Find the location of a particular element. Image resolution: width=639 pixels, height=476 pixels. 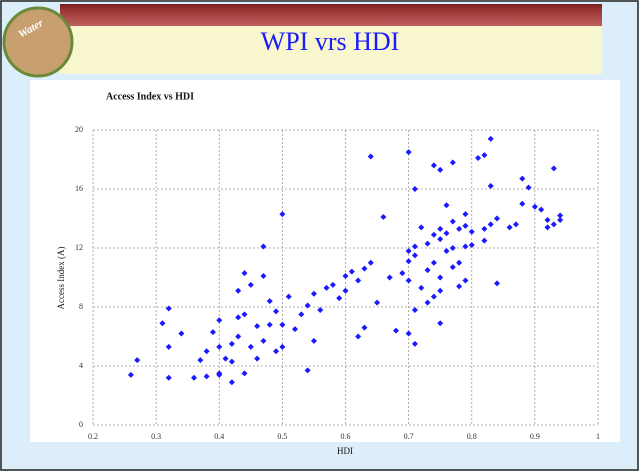

x-tick-label: 1 is located at coordinates (598, 436).